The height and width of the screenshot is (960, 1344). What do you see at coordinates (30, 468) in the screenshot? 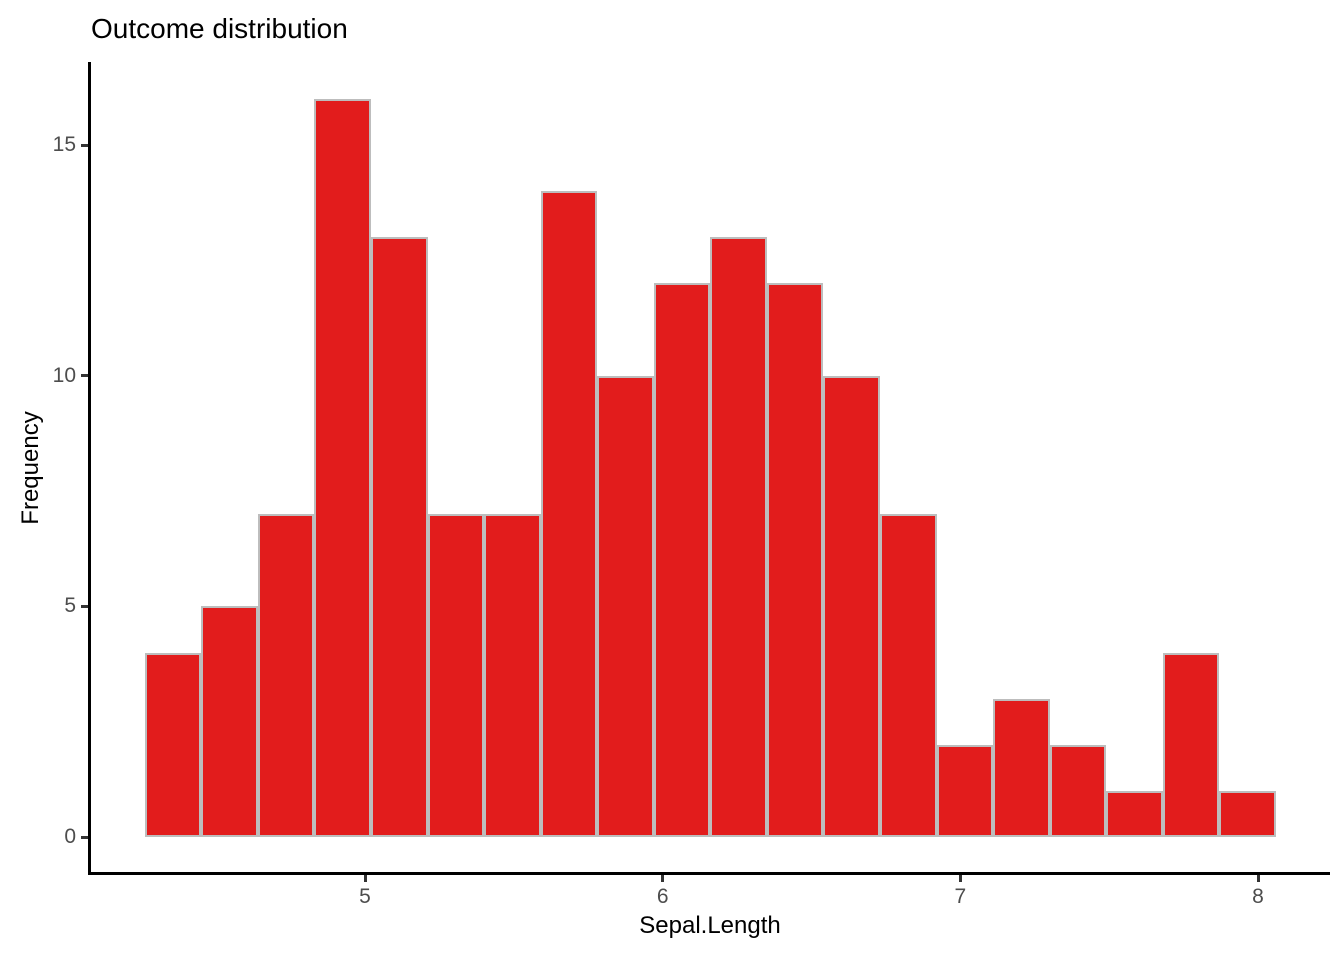
I see `y-axis-label: Frequency` at bounding box center [30, 468].